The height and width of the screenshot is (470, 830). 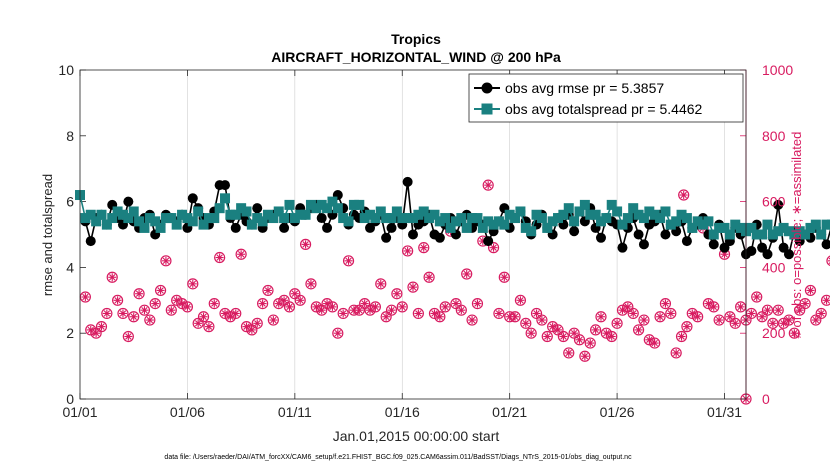 What do you see at coordinates (416, 57) in the screenshot?
I see `chart-subtitle: AIRCRAFT_HORIZONTAL_WIND @ 200 hPa` at bounding box center [416, 57].